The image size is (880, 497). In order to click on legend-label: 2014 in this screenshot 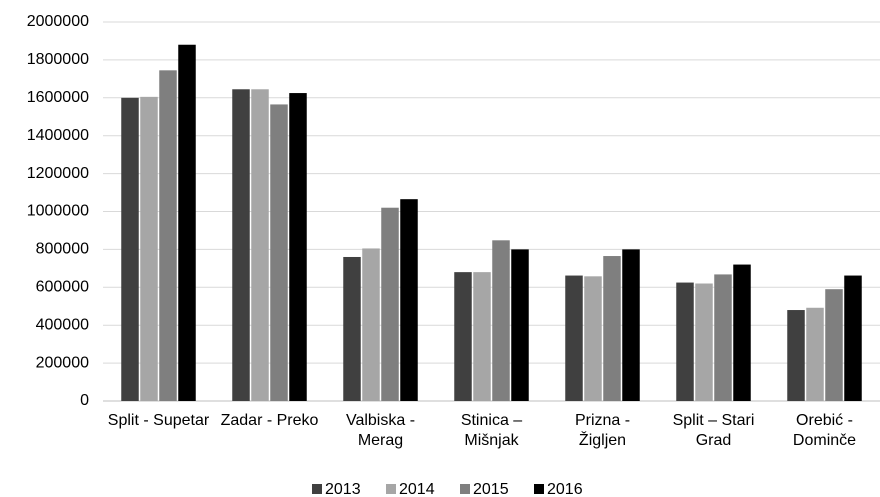, I will do `click(417, 489)`.